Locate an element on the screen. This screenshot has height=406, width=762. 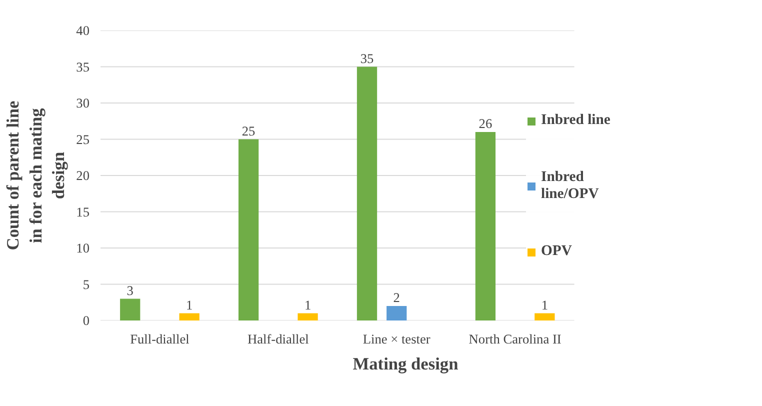
y-tick-label: 0 is located at coordinates (86, 320).